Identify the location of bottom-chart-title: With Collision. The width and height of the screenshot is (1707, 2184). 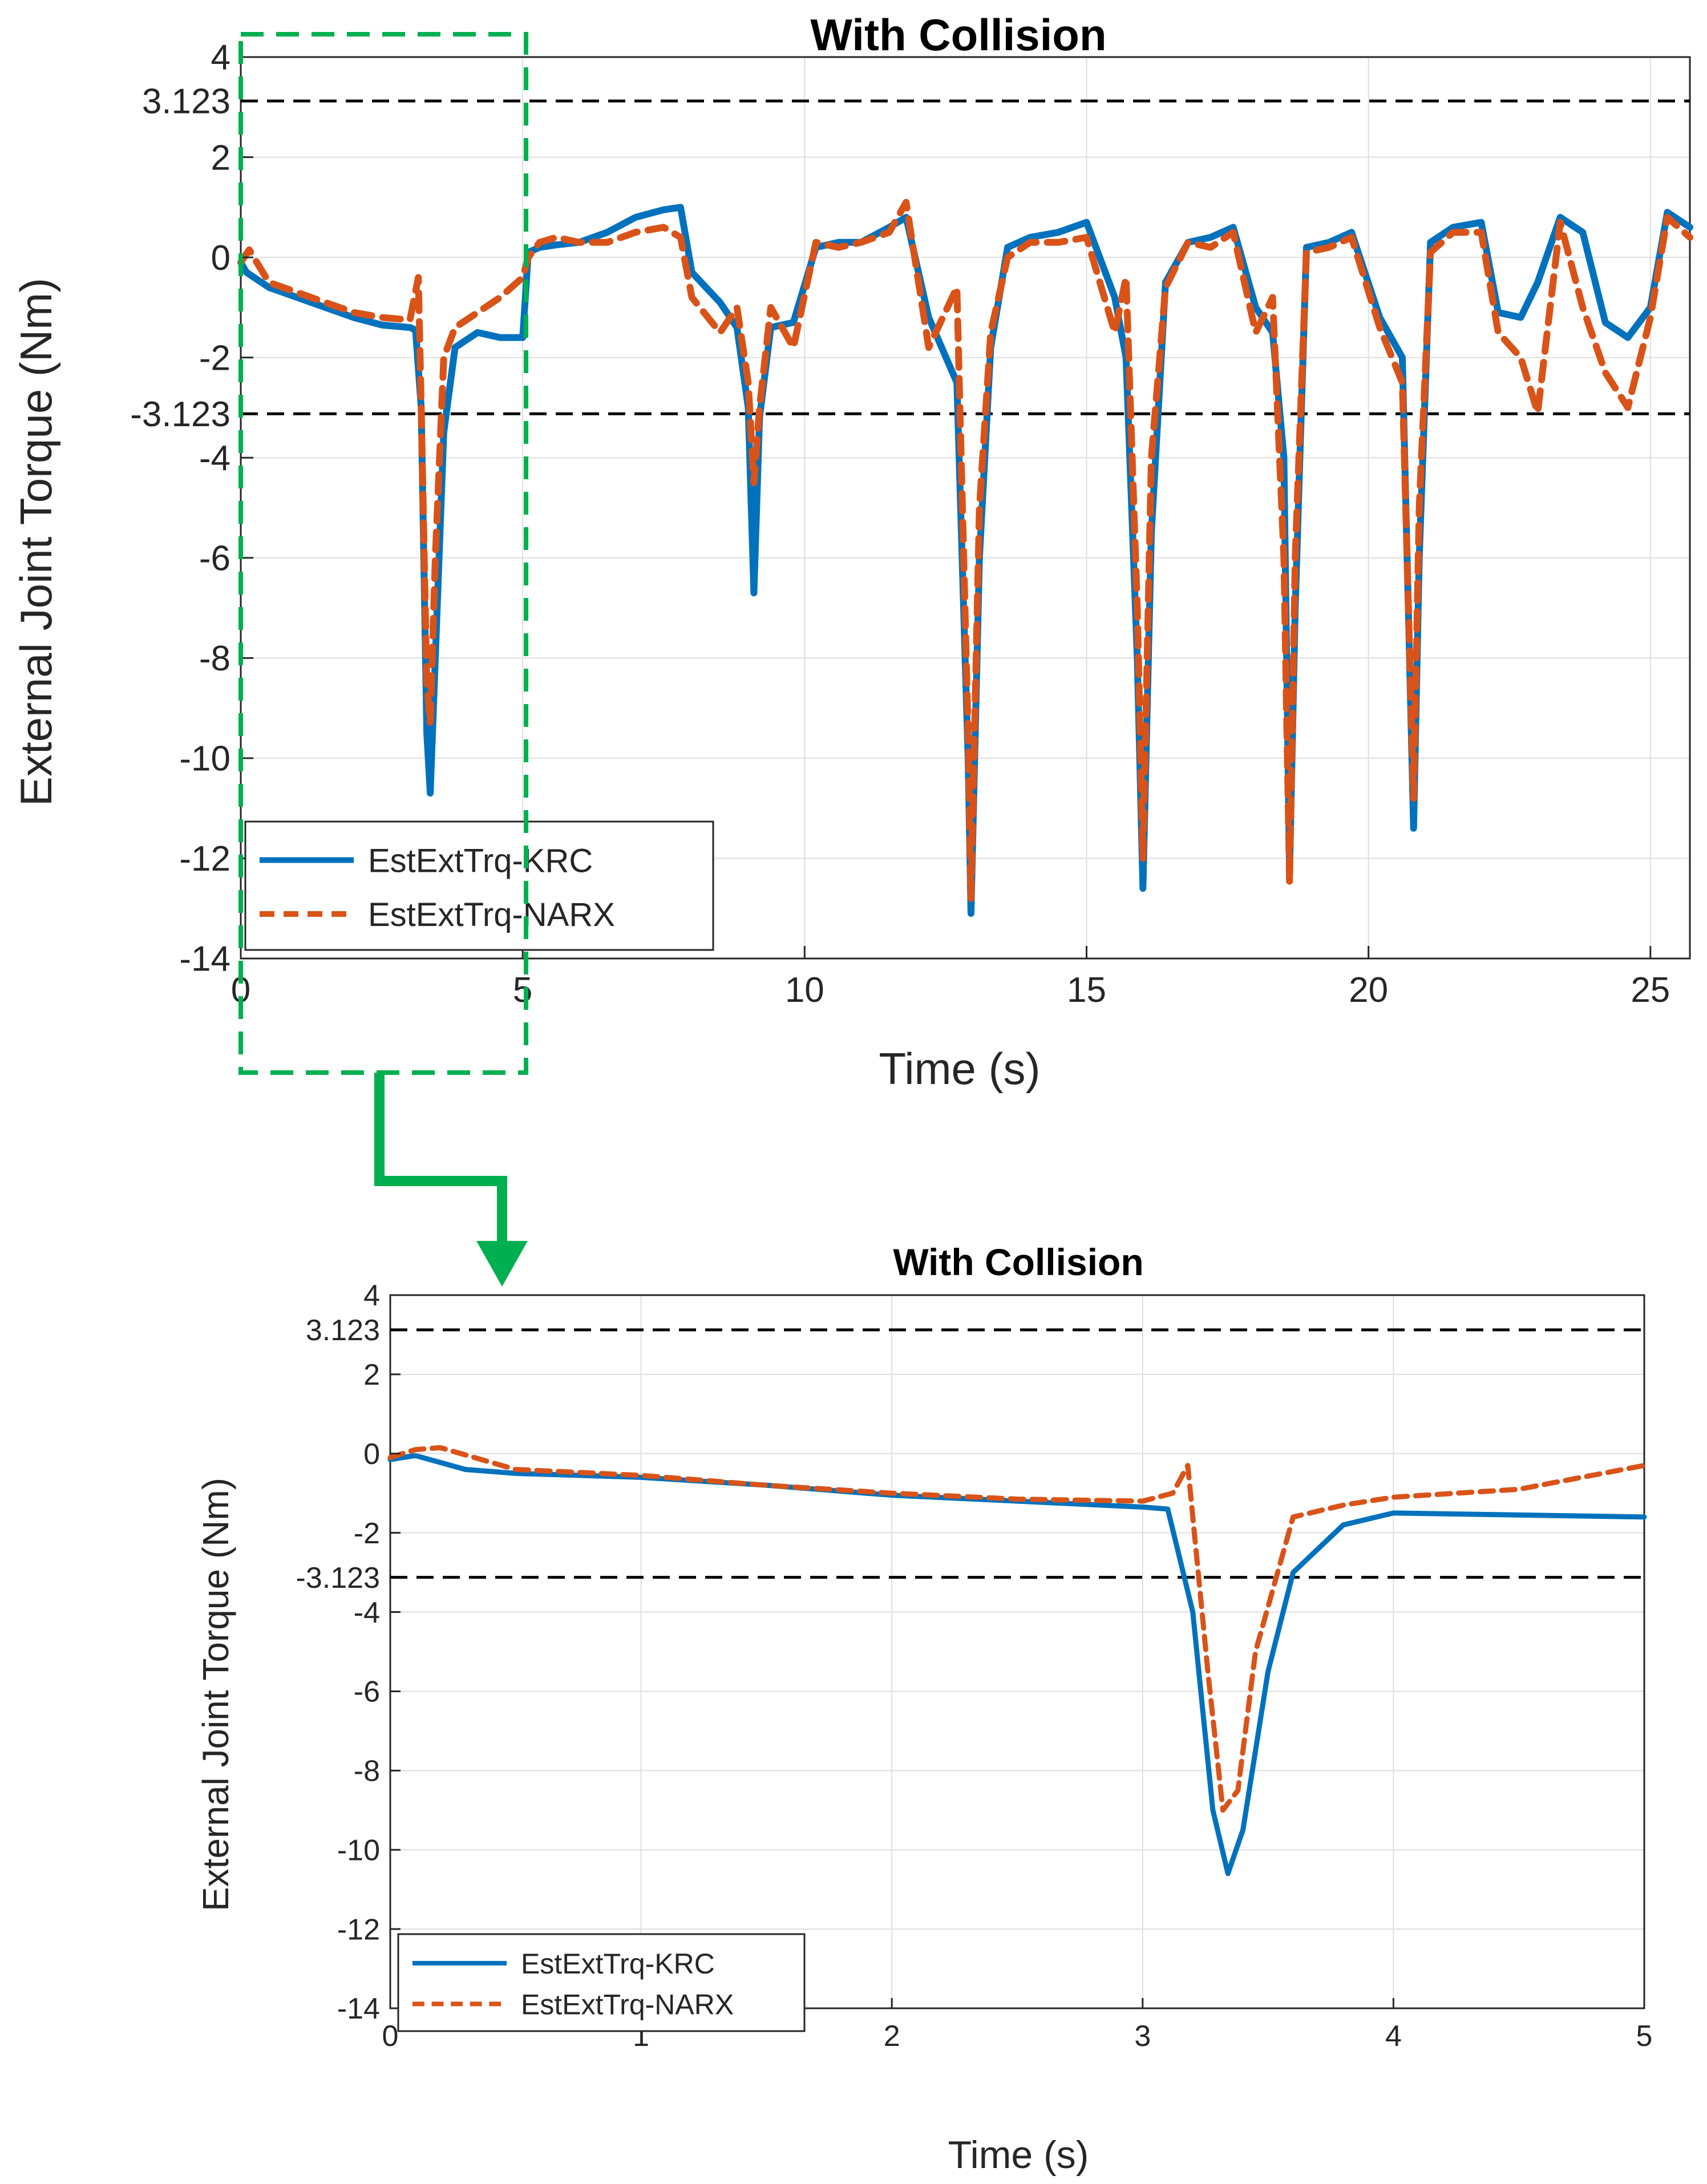
(1018, 1262).